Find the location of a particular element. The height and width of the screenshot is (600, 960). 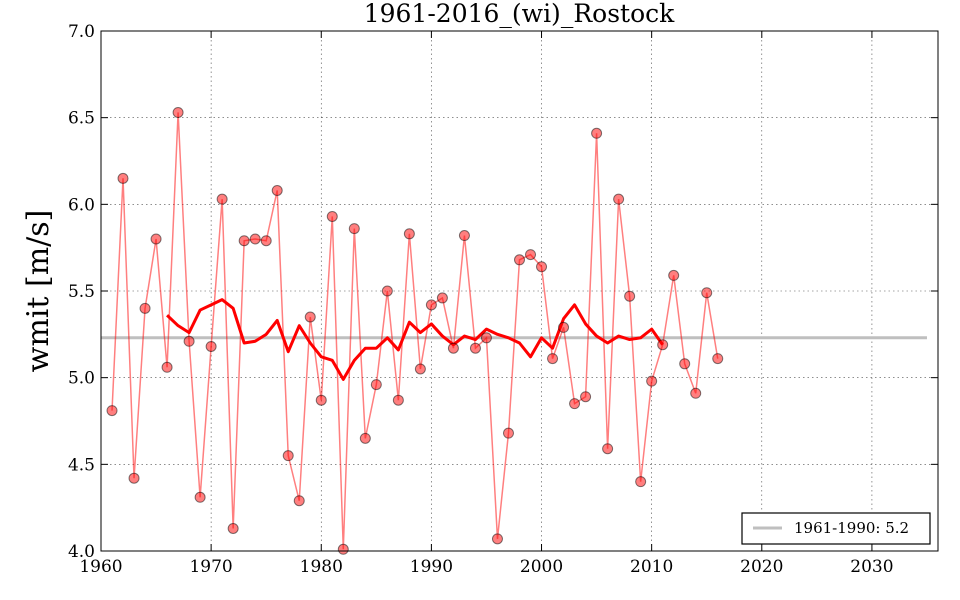

legend-label: 1961-1990: 5.2 is located at coordinates (851, 528).